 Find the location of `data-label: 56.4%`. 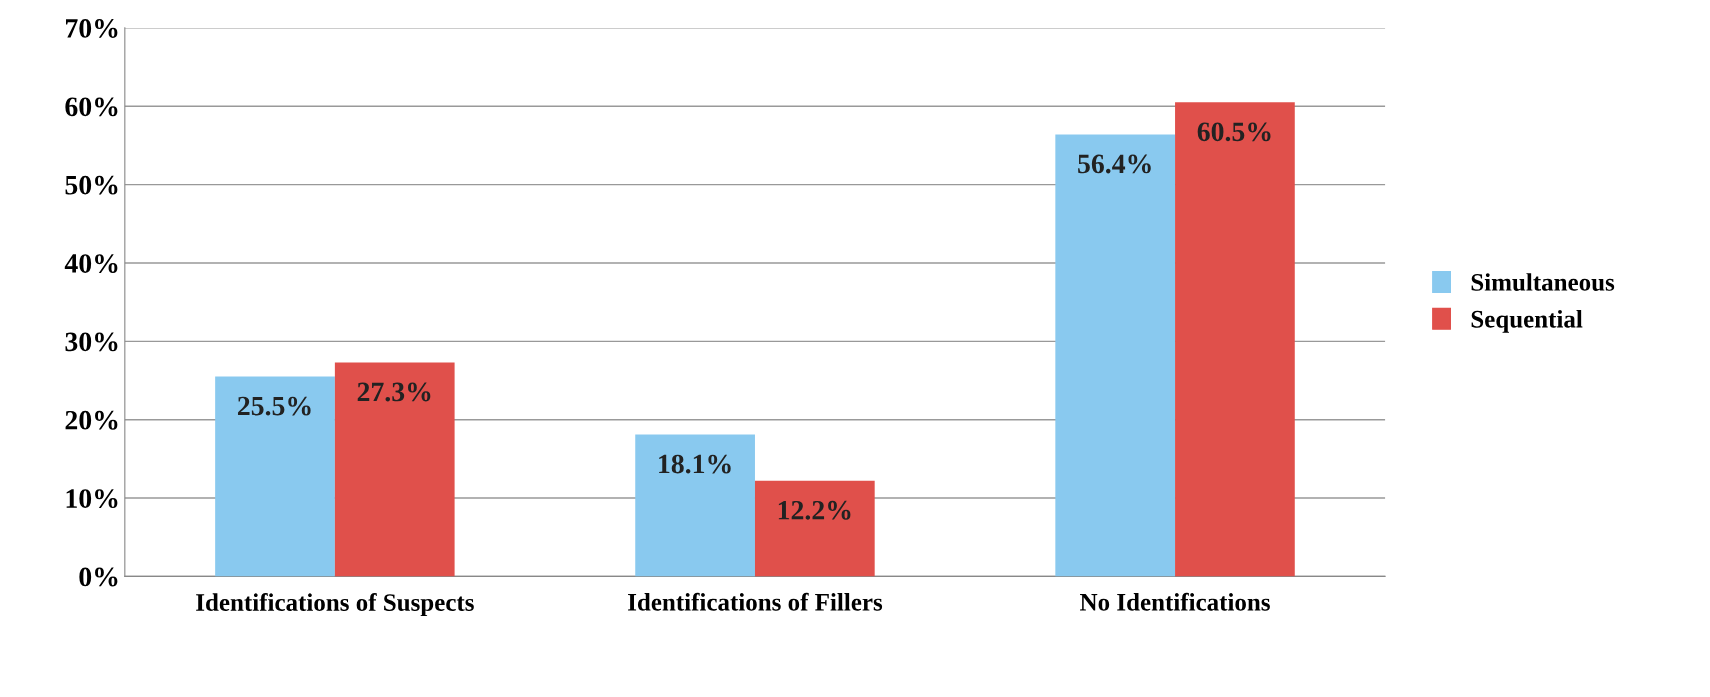

data-label: 56.4% is located at coordinates (1114, 164).